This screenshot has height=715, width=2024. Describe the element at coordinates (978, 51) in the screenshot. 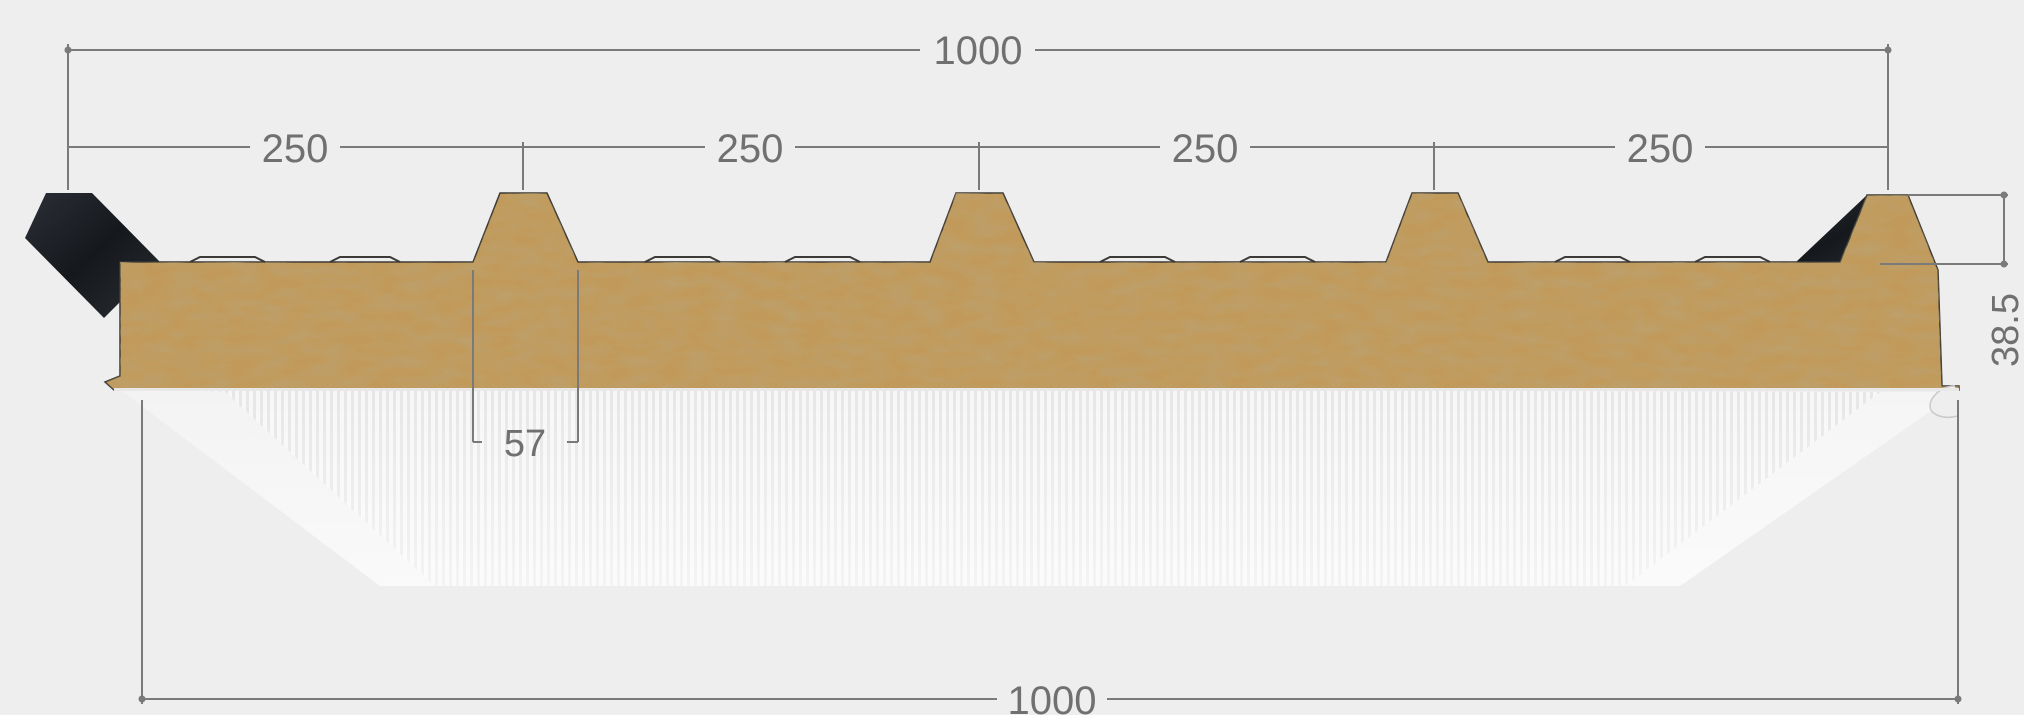

I see `top-total-label: 1000` at that location.